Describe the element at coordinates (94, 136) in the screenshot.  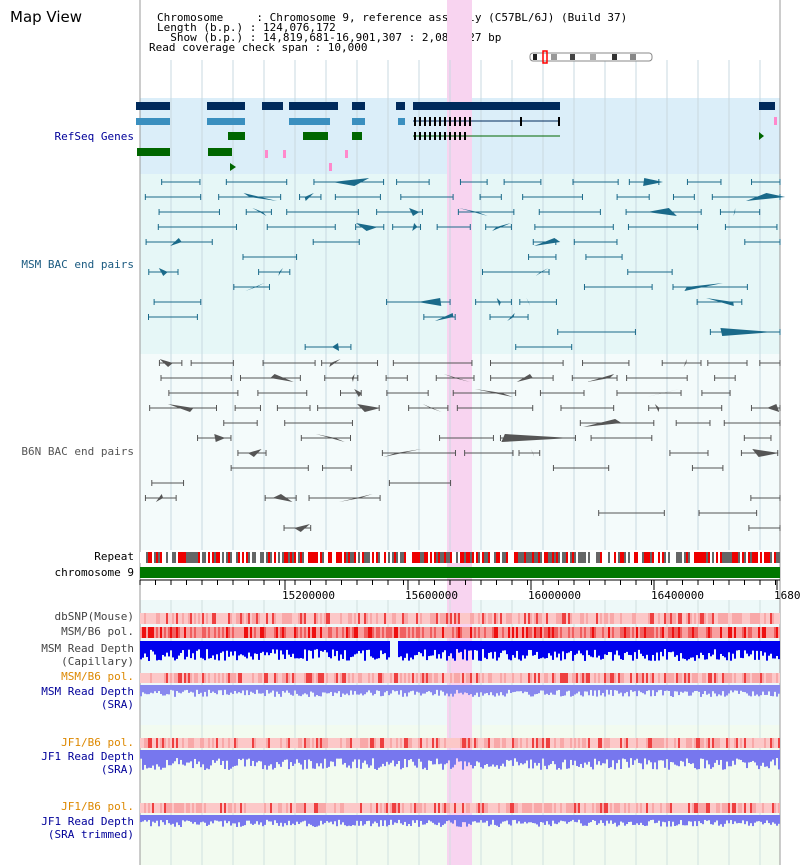
I see `track-label-refseq: RefSeq Genes` at that location.